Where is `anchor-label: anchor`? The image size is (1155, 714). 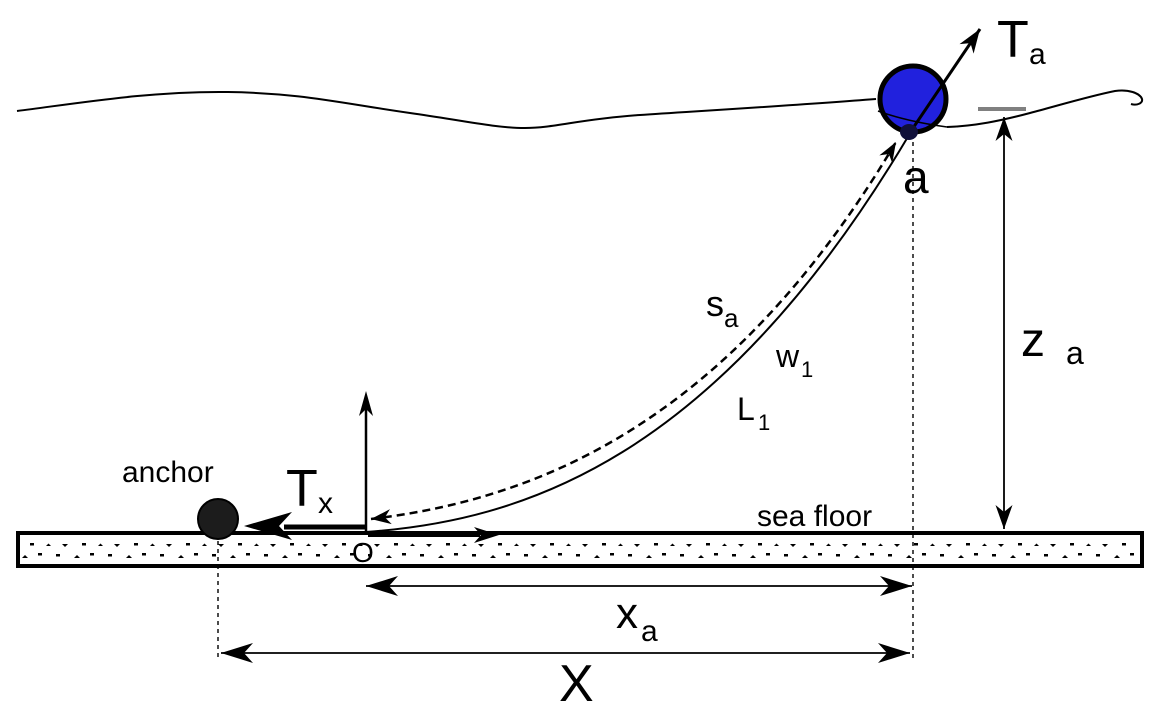
anchor-label: anchor is located at coordinates (168, 472).